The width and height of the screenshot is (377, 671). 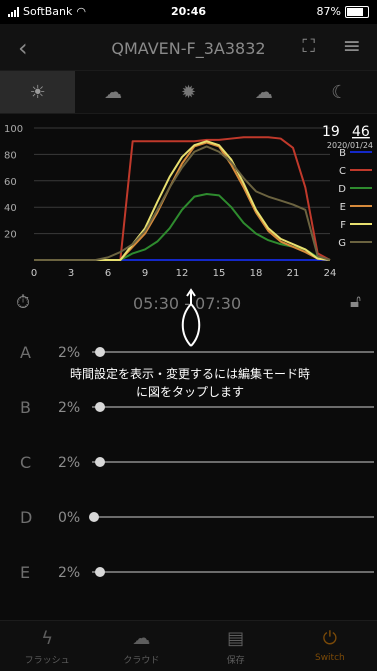 What do you see at coordinates (23, 302) in the screenshot?
I see `stopwatch-icon: ⏱` at bounding box center [23, 302].